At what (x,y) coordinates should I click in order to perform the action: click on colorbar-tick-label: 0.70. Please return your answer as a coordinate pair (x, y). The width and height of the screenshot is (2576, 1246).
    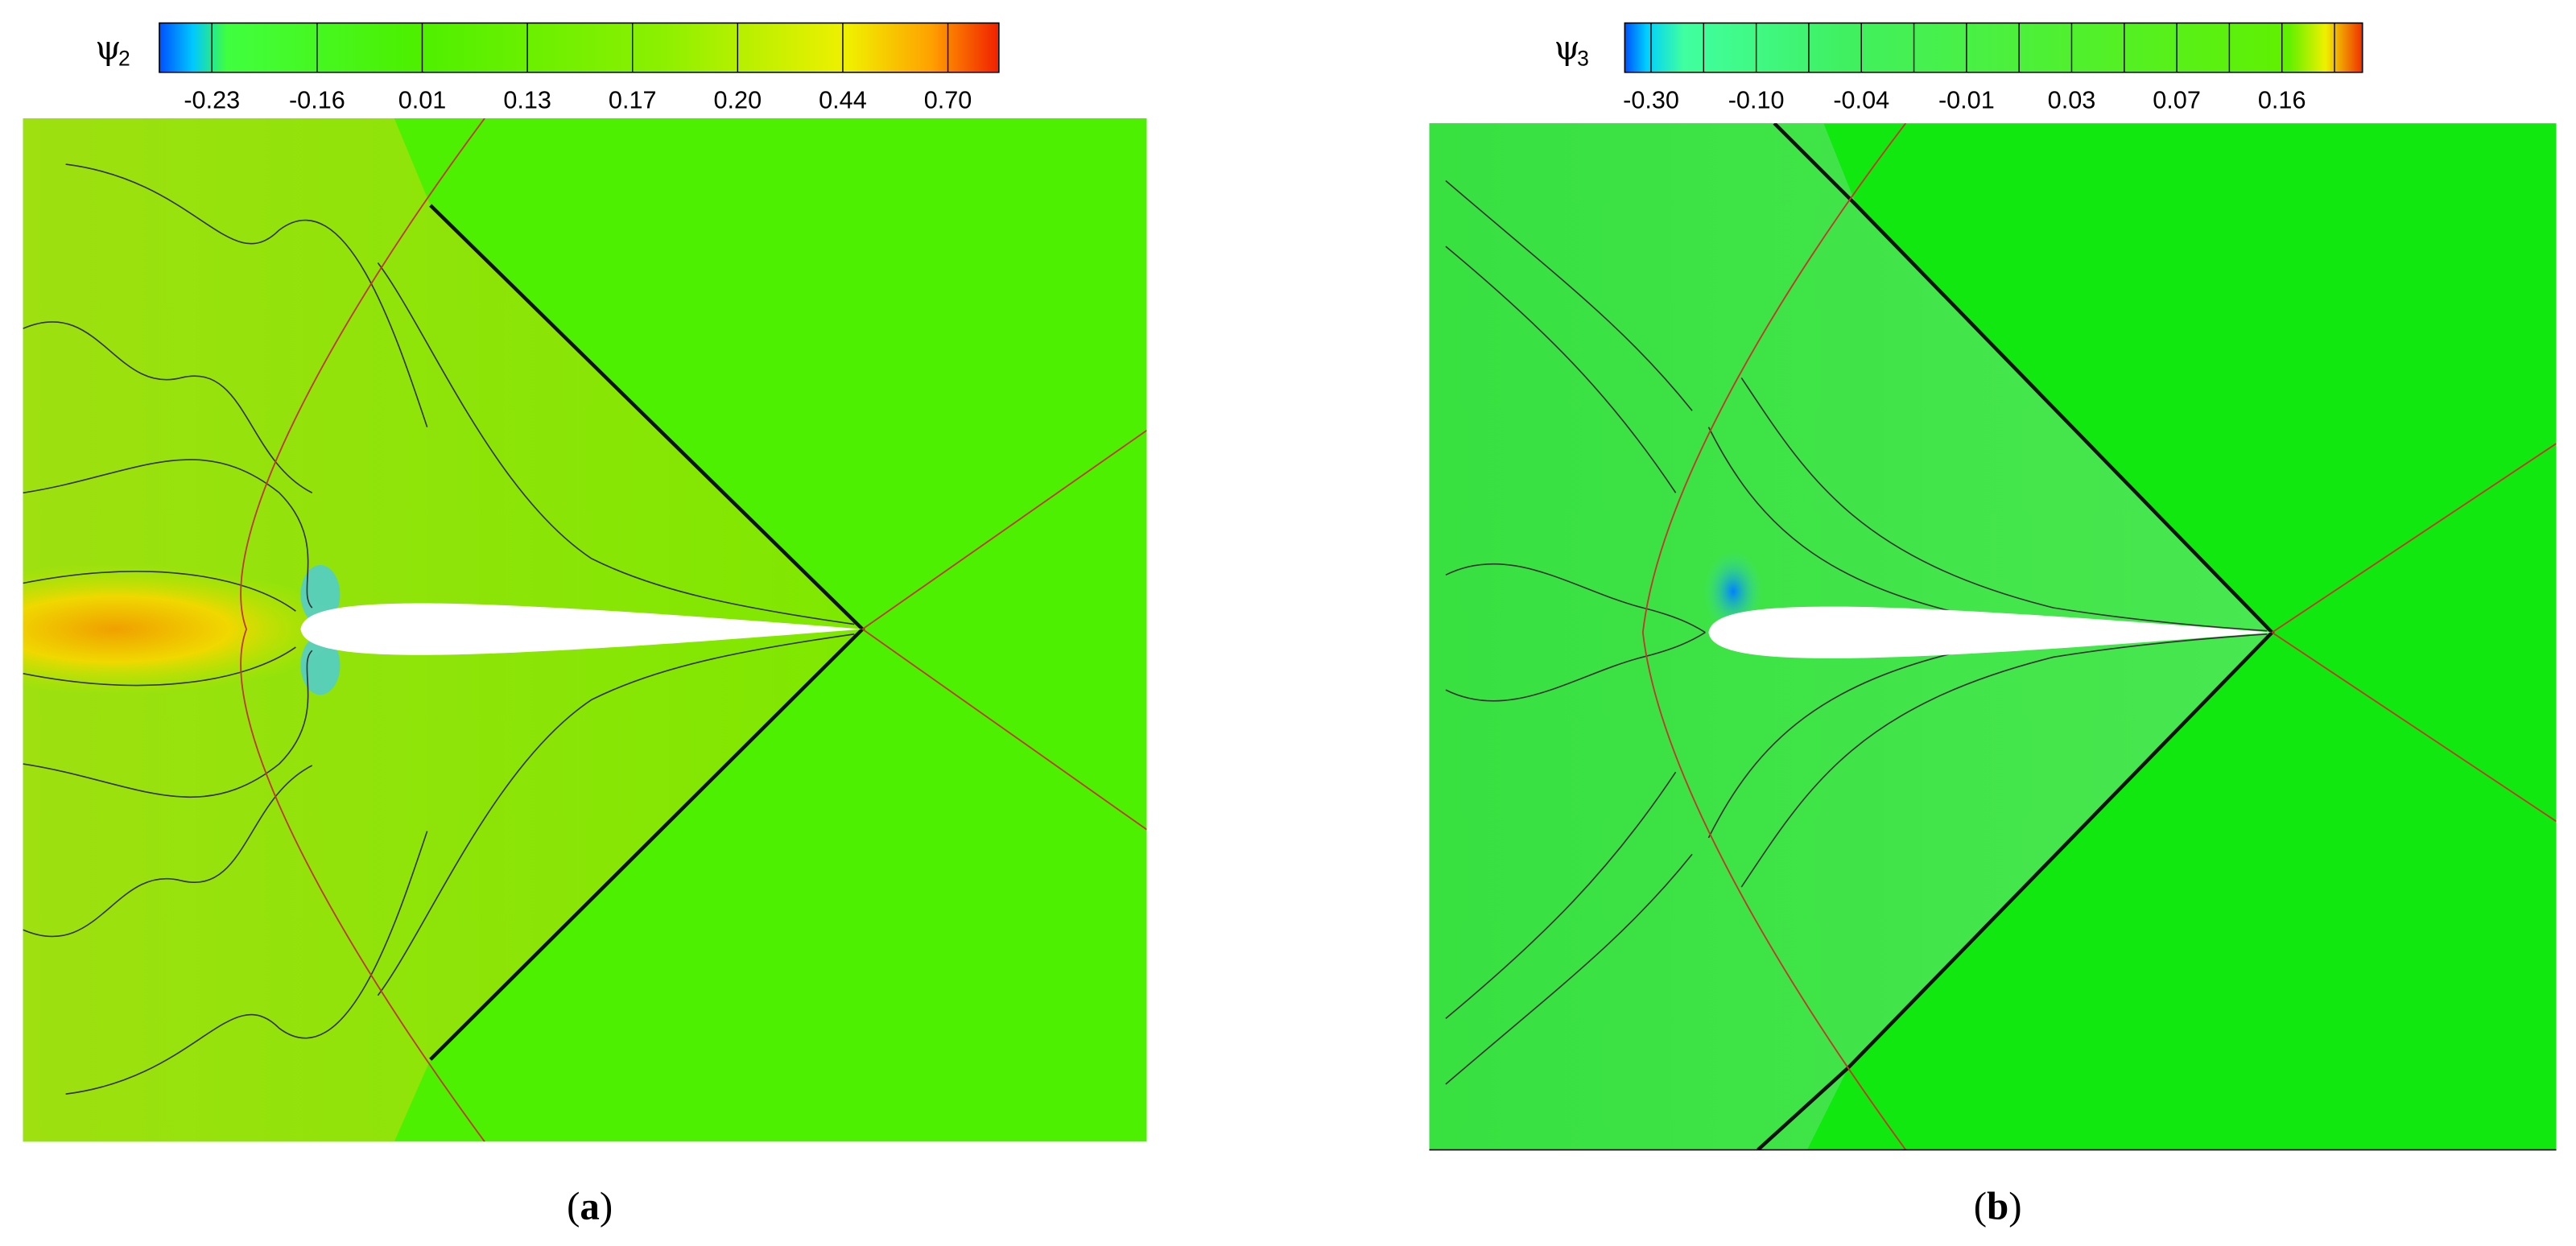
    Looking at the image, I should click on (948, 100).